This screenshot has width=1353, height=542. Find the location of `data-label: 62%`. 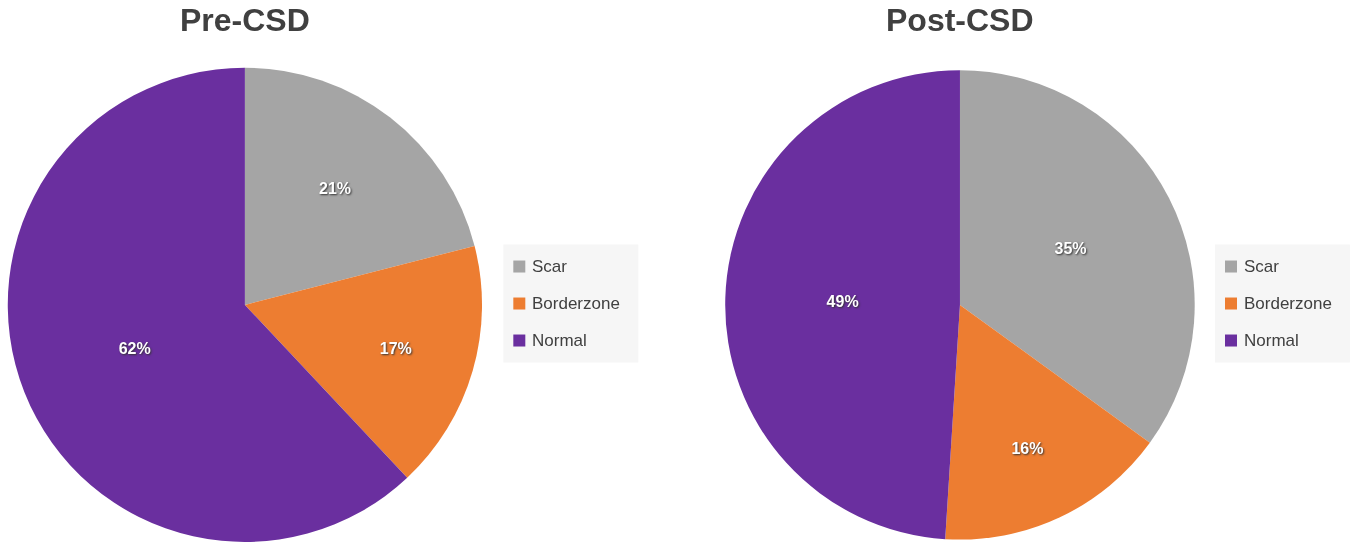

data-label: 62% is located at coordinates (134, 349).